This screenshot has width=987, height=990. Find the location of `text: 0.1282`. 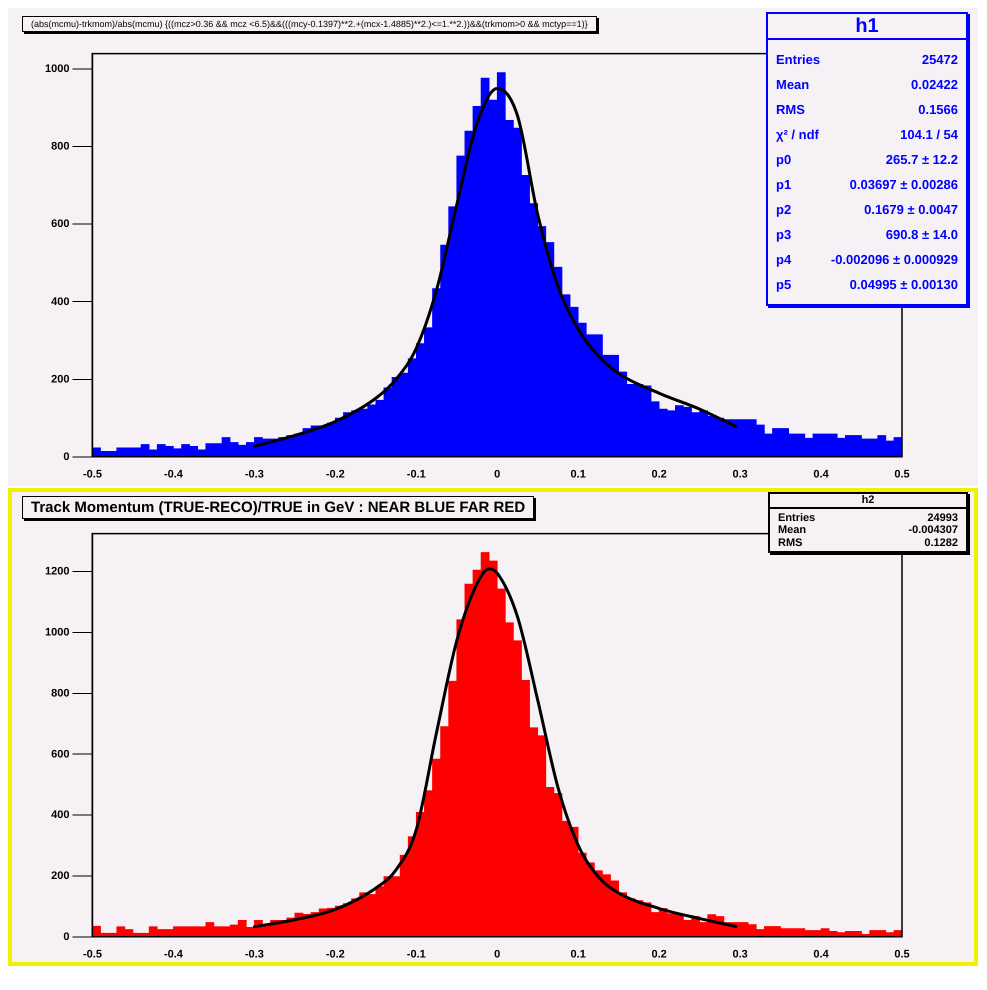

text: 0.1282 is located at coordinates (941, 542).